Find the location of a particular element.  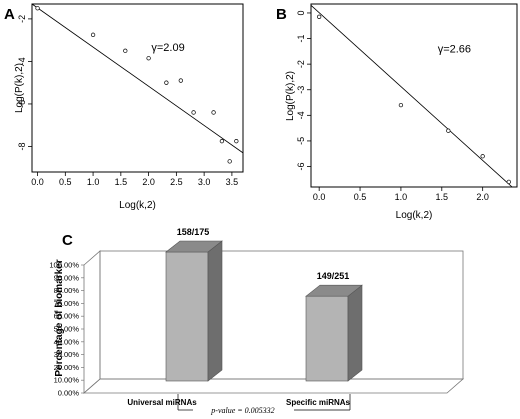

panel-a-points is located at coordinates (137, 85).